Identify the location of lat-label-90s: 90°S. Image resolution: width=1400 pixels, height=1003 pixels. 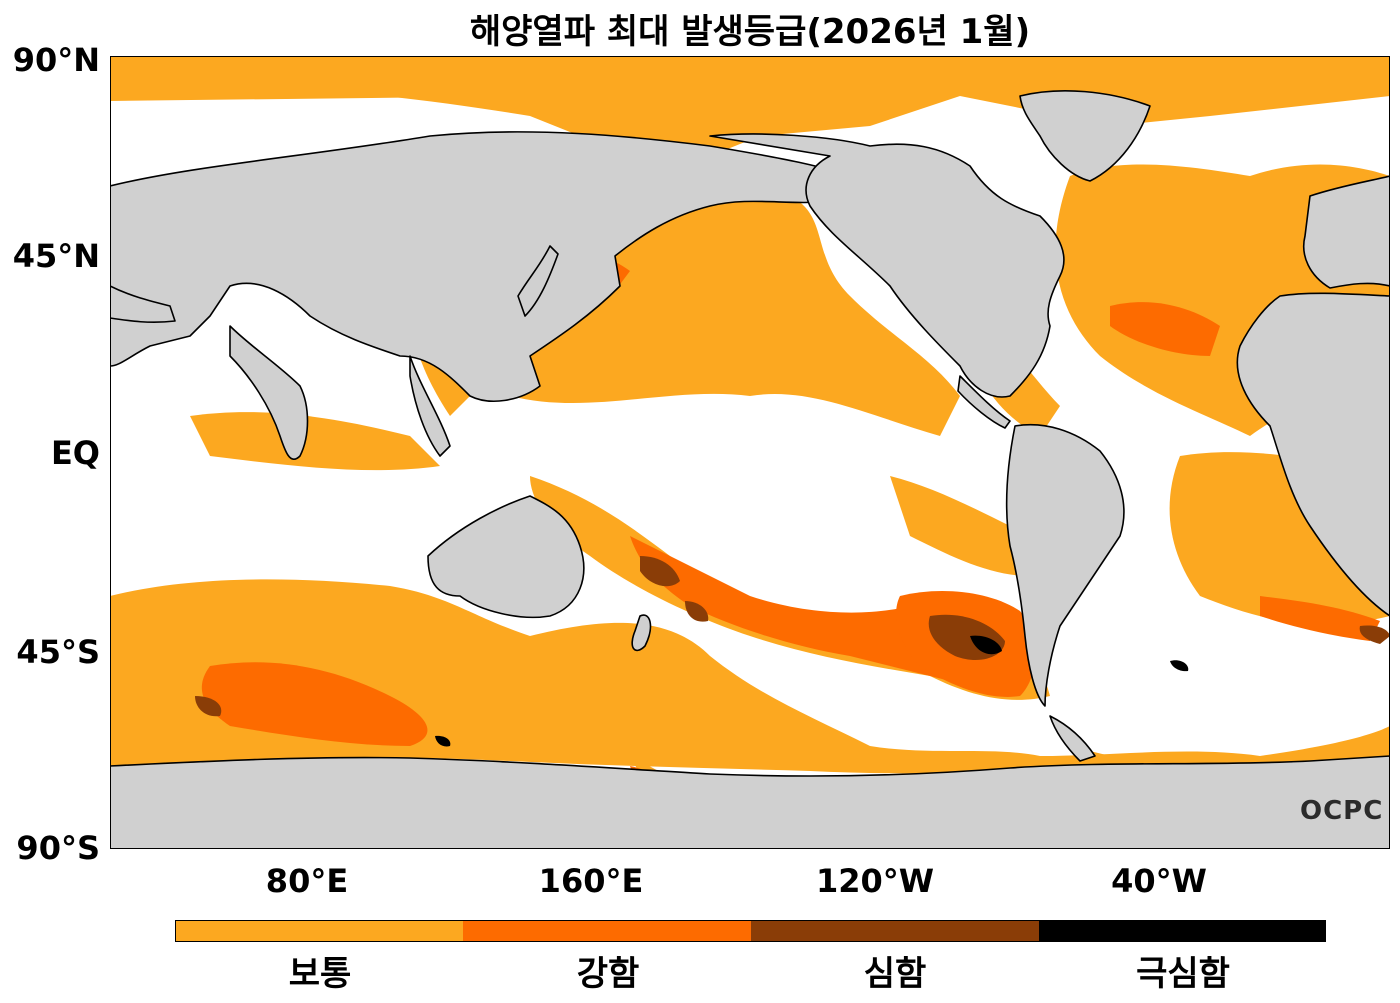
(58, 848).